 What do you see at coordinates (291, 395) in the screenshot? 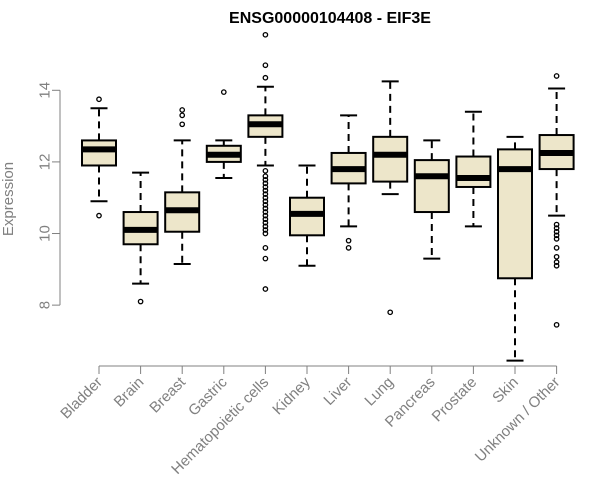
I see `x-tick-label: Kidney` at bounding box center [291, 395].